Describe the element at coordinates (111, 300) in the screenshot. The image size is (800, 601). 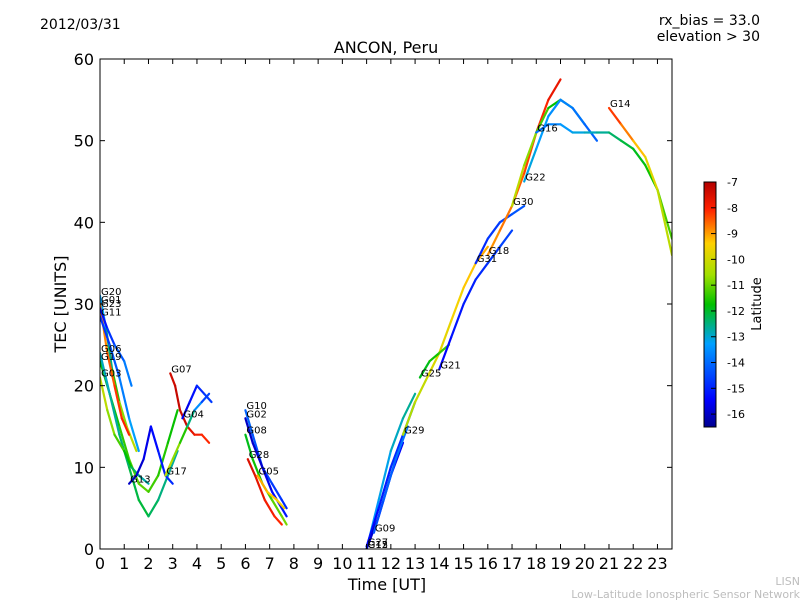
I see `satellite-label: G01` at that location.